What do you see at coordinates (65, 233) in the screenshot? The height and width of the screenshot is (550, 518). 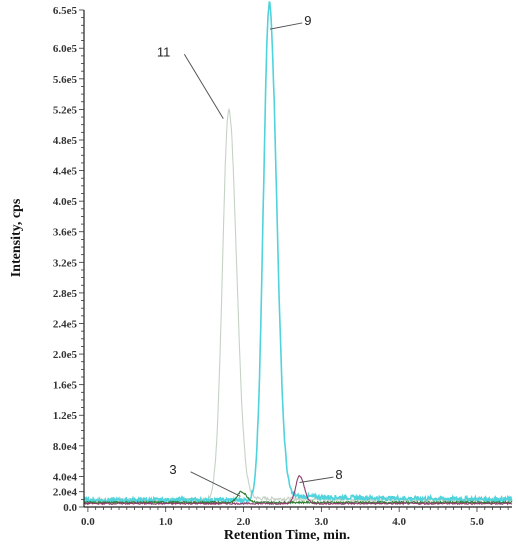 I see `y-tick-label: 3.6e5` at bounding box center [65, 233].